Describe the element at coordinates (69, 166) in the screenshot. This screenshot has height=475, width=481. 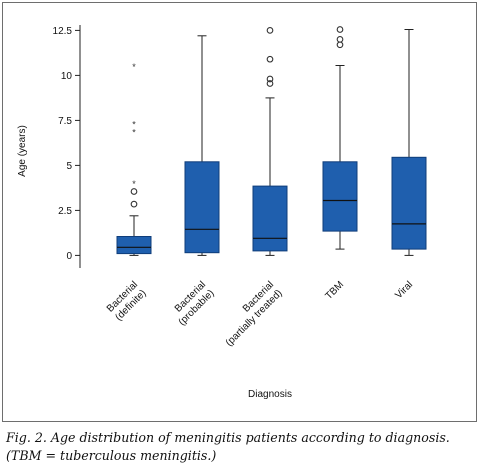
I see `y-tick-label: 5` at that location.